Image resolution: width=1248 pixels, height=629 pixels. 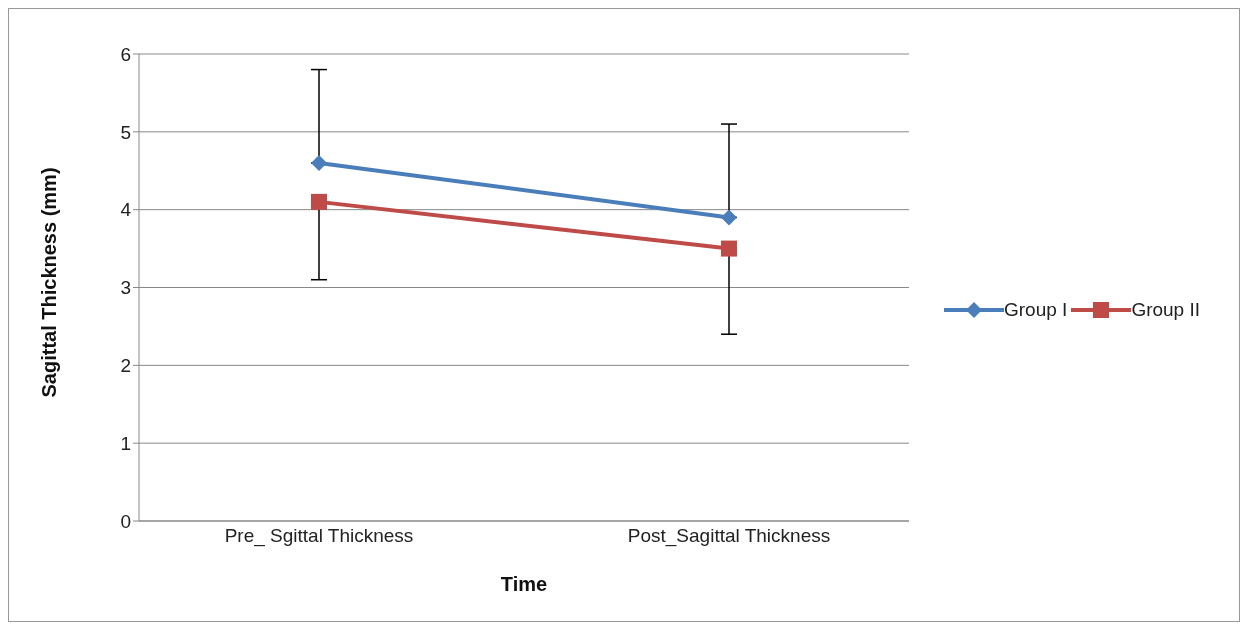 What do you see at coordinates (1036, 310) in the screenshot?
I see `legend-label: Group I` at bounding box center [1036, 310].